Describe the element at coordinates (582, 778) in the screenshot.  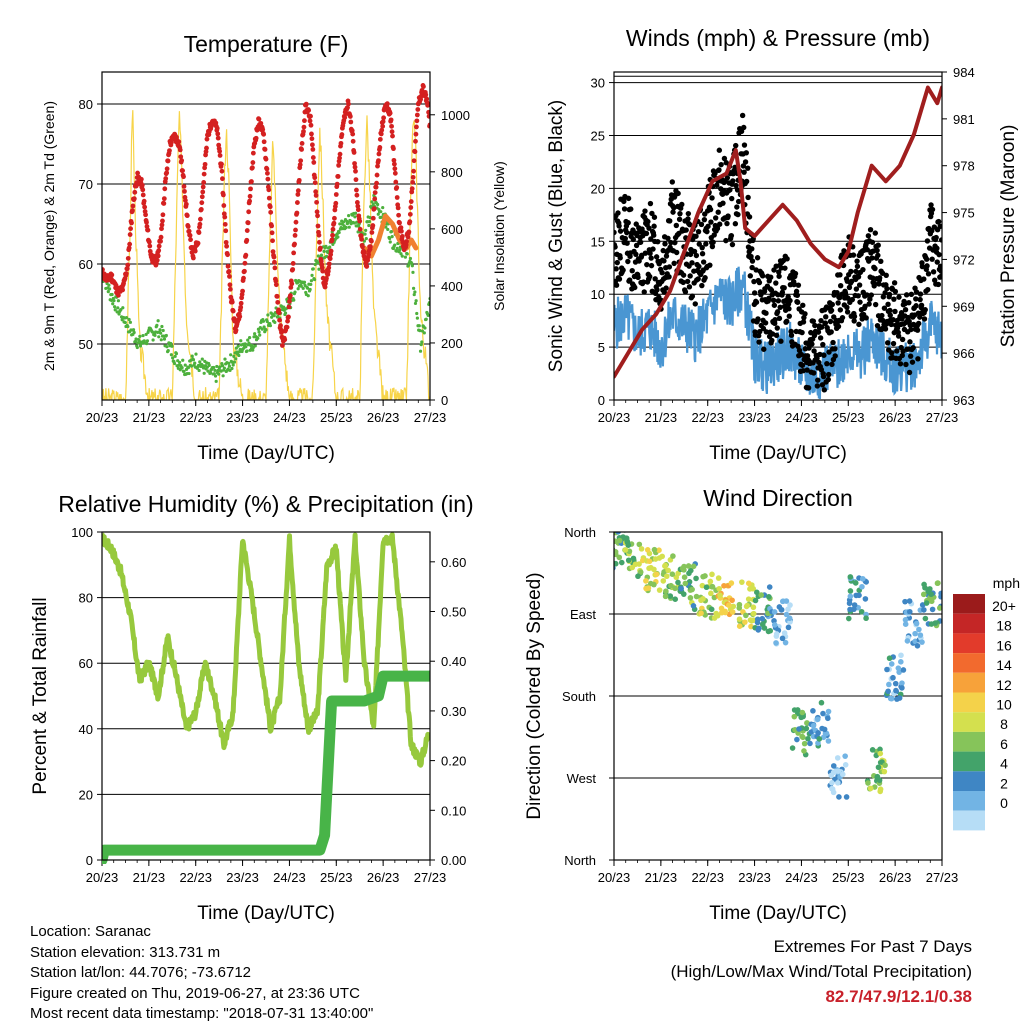
I see `y-tick-label: West` at that location.